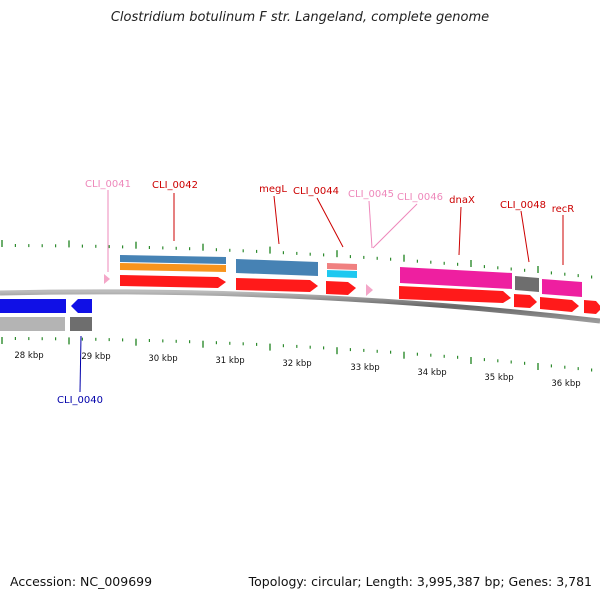 Image resolution: width=600 pixels, height=600 pixels. I want to click on scale-label-33kbp: 33 kbp, so click(364, 368).